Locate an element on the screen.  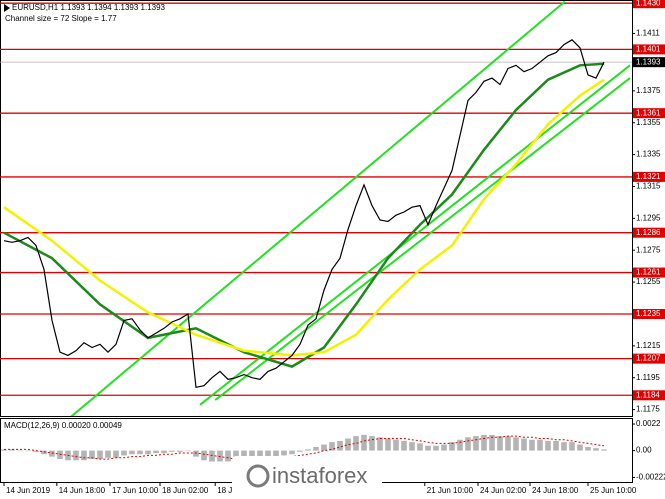
y-tick-label: 1.1375 is located at coordinates (648, 90).